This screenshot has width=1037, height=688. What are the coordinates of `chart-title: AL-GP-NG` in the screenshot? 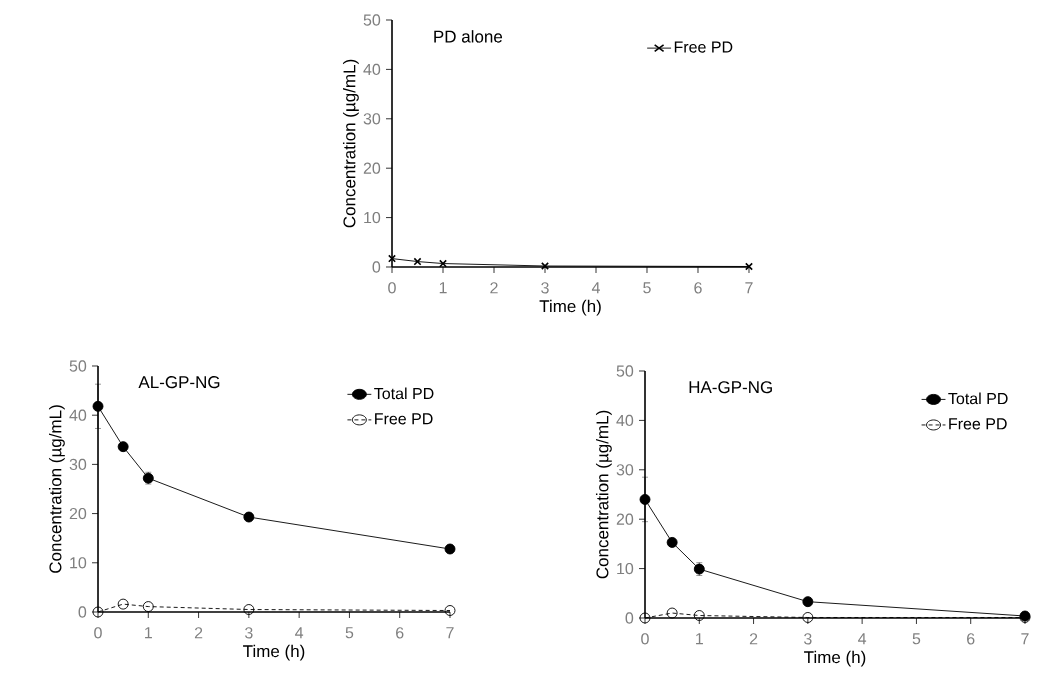 It's located at (179, 382).